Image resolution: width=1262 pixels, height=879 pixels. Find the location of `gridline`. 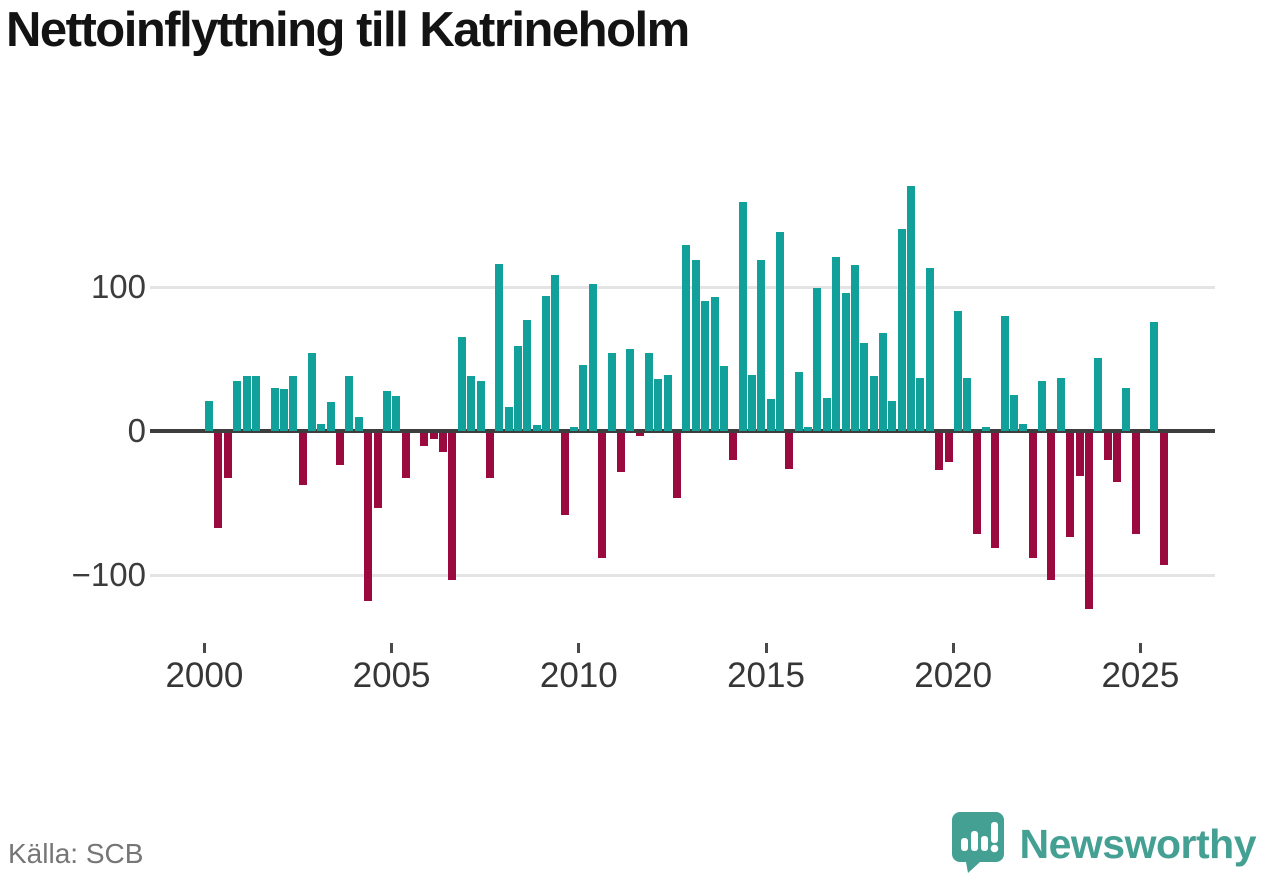

gridline is located at coordinates (682, 575).